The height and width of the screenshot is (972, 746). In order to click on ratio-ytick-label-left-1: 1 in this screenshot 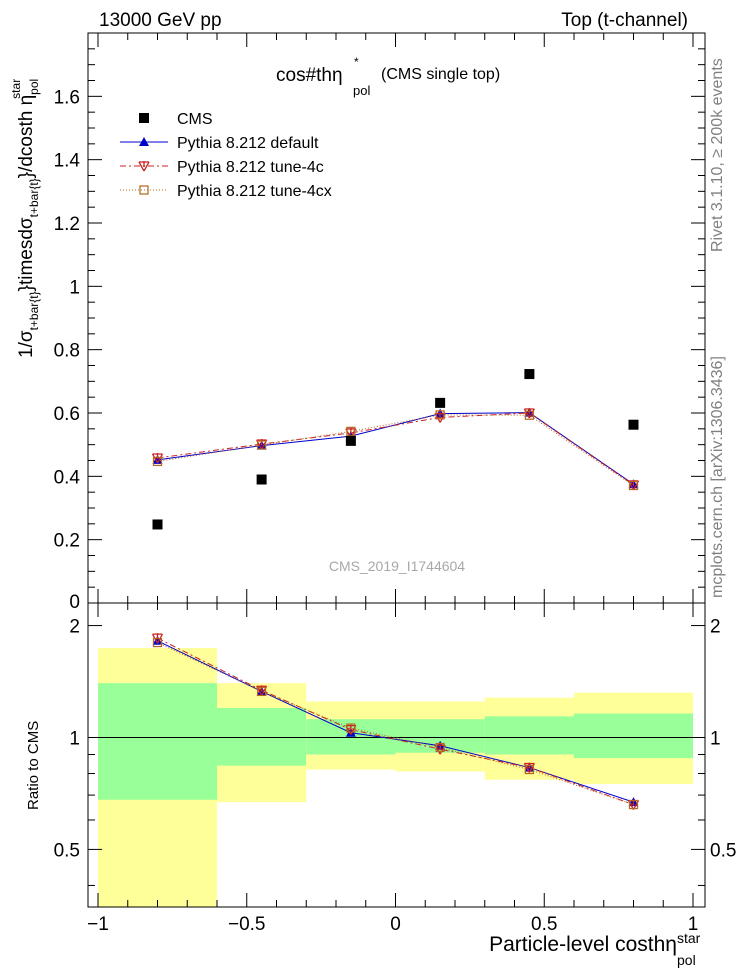, I will do `click(74, 738)`.